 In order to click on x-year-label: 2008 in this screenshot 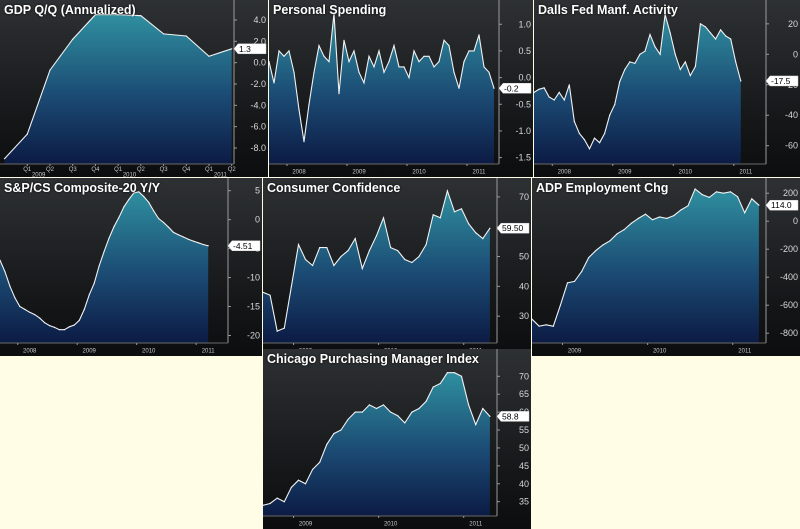, I will do `click(30, 352)`.